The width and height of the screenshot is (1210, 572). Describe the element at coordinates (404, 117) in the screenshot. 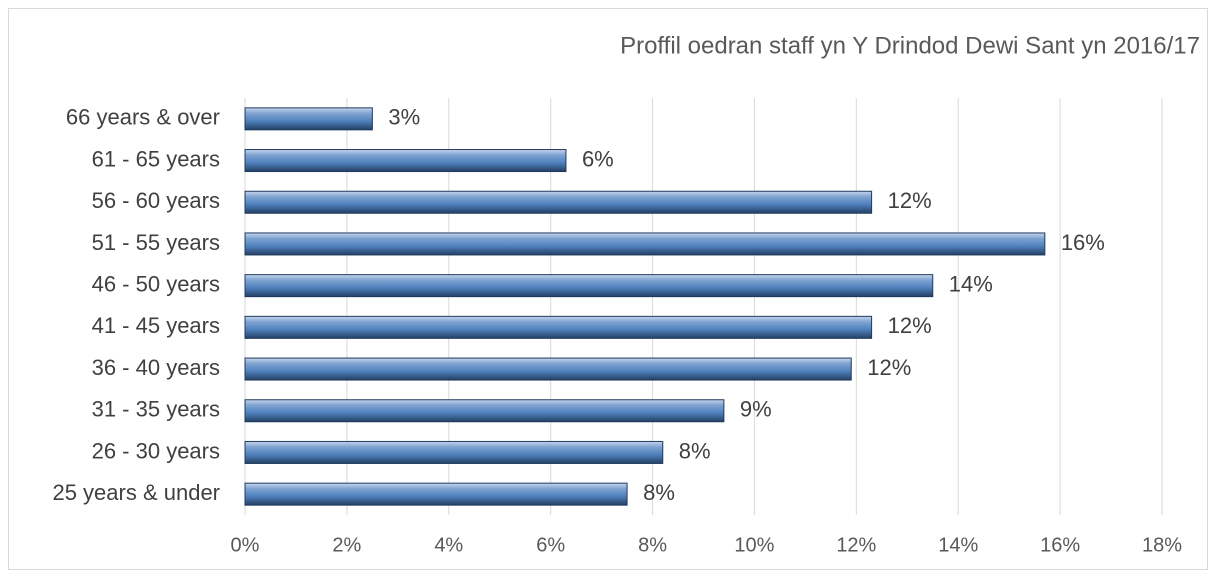

I see `data-label: 3%` at that location.